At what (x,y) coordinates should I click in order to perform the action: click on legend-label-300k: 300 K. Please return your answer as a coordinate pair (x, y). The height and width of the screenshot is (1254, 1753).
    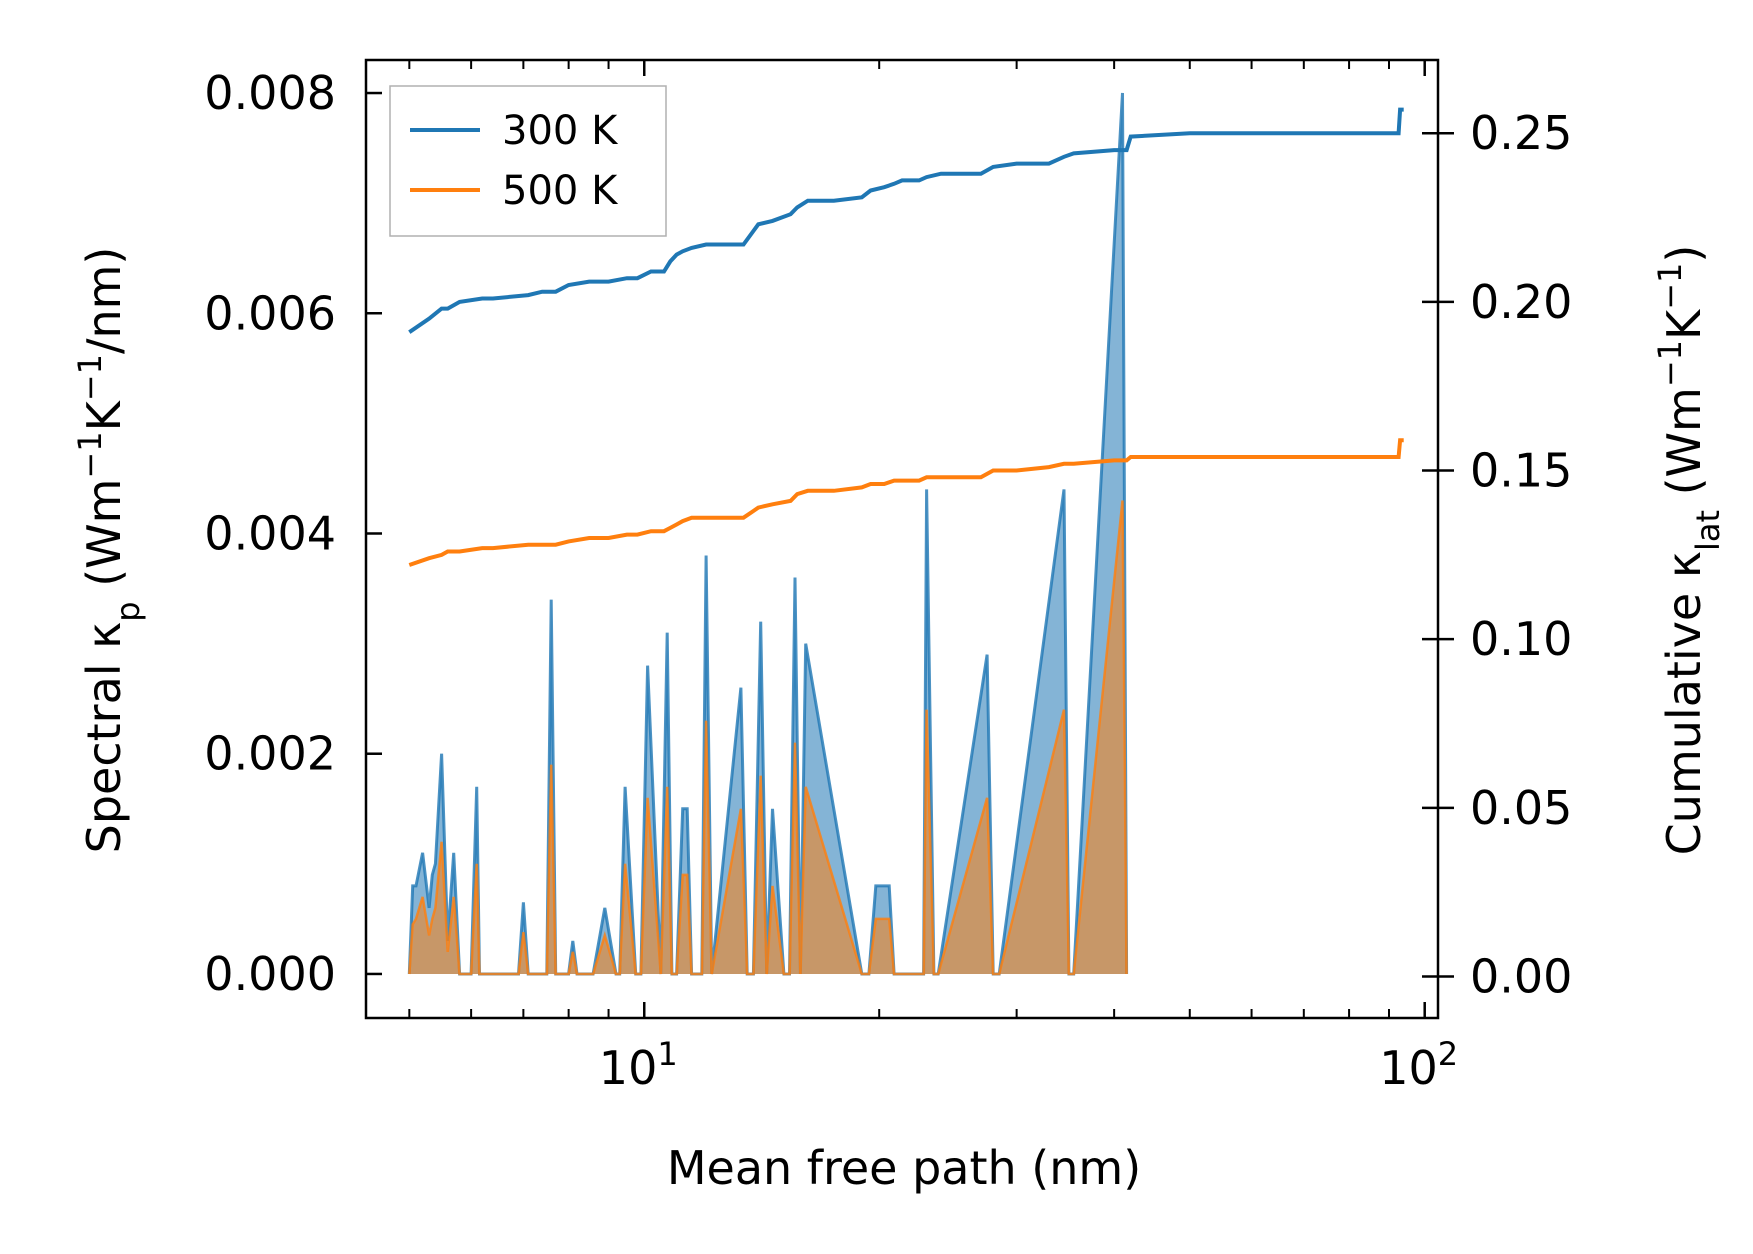
    Looking at the image, I should click on (560, 131).